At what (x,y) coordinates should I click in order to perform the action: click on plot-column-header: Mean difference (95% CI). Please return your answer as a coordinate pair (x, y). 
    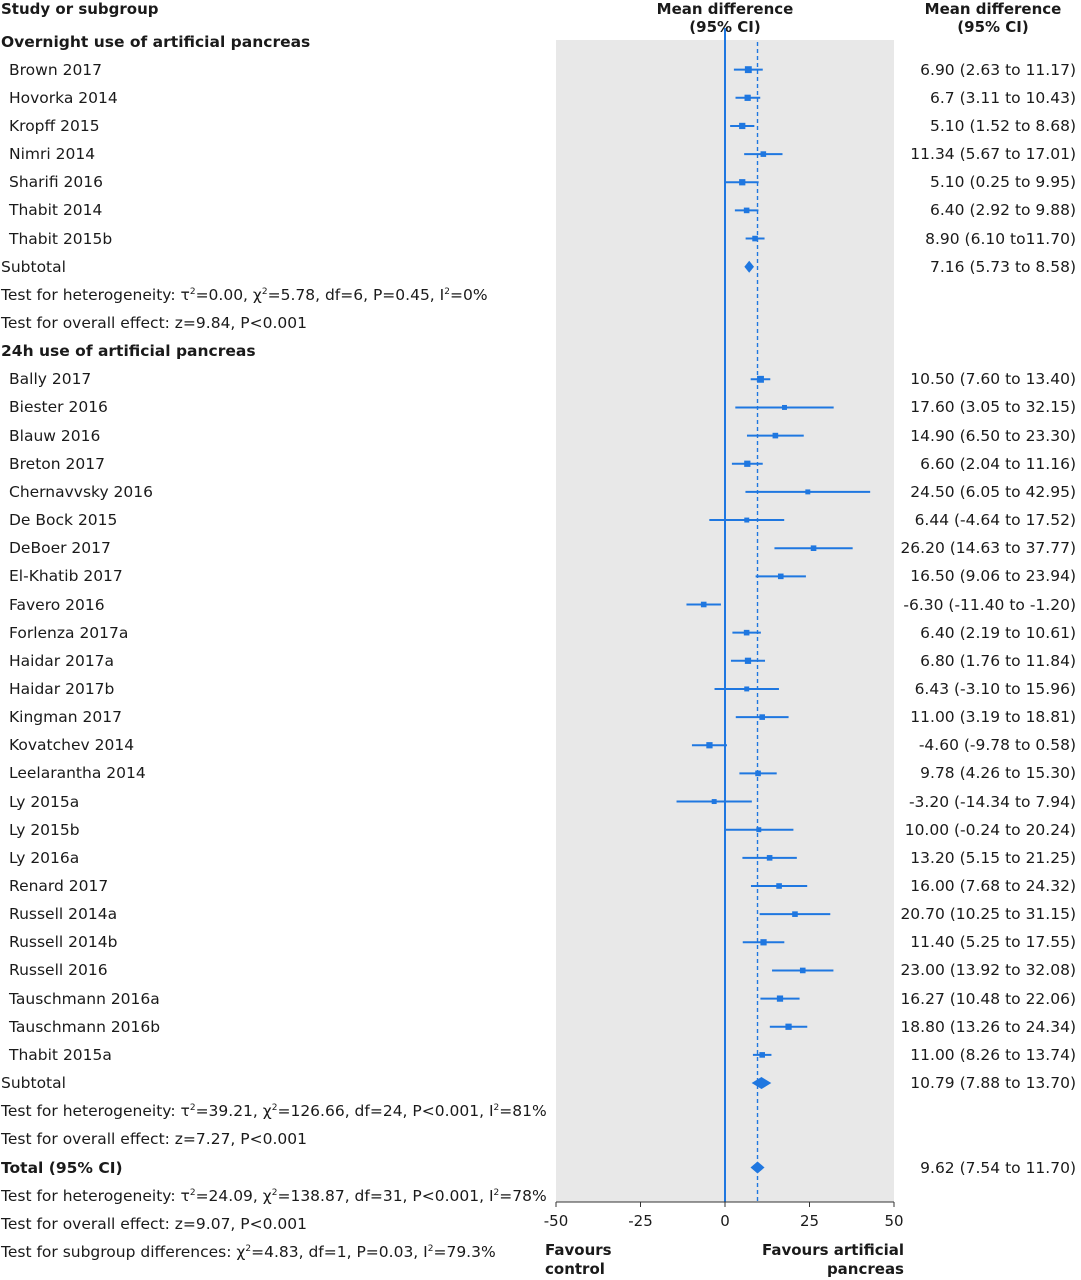
    Looking at the image, I should click on (725, 18).